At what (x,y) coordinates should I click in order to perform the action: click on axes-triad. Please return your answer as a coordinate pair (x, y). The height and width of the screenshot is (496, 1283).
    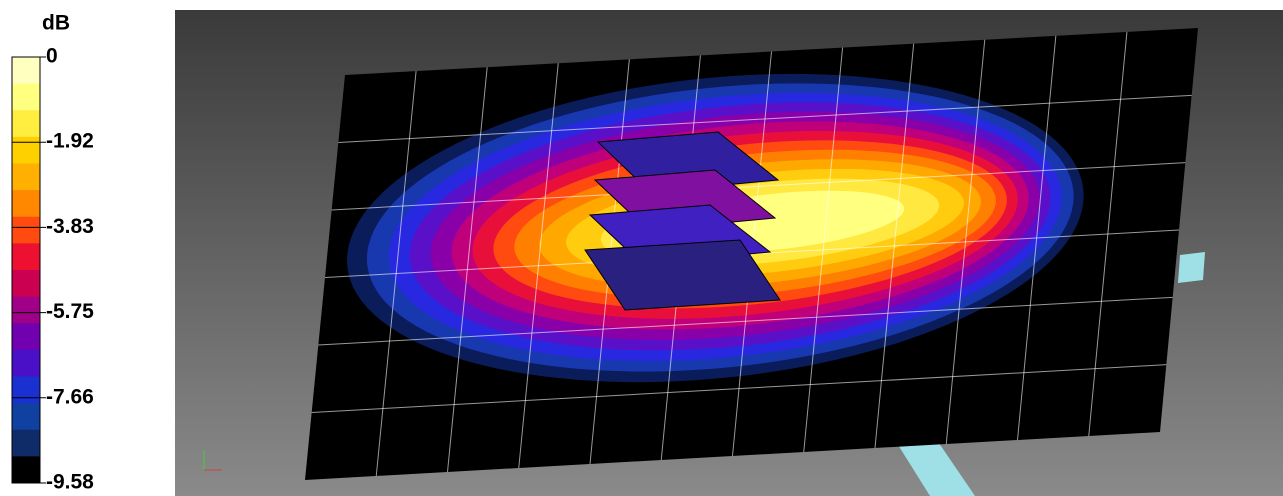
    Looking at the image, I should click on (212, 460).